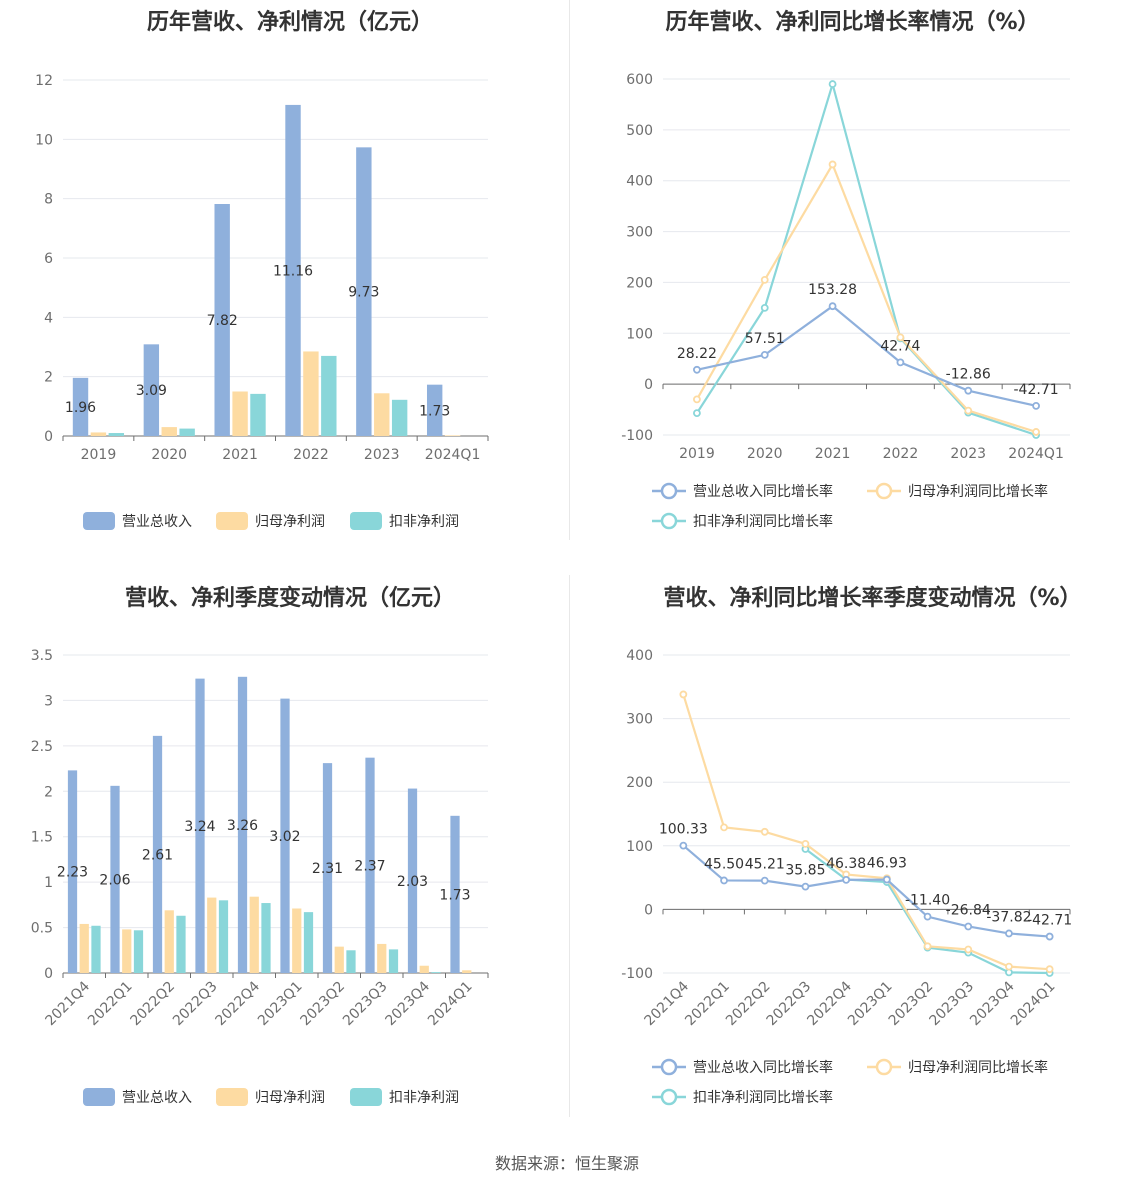 This screenshot has height=1188, width=1134. I want to click on chart2-legend-label: 扣非净利润同比增长率, so click(763, 521).